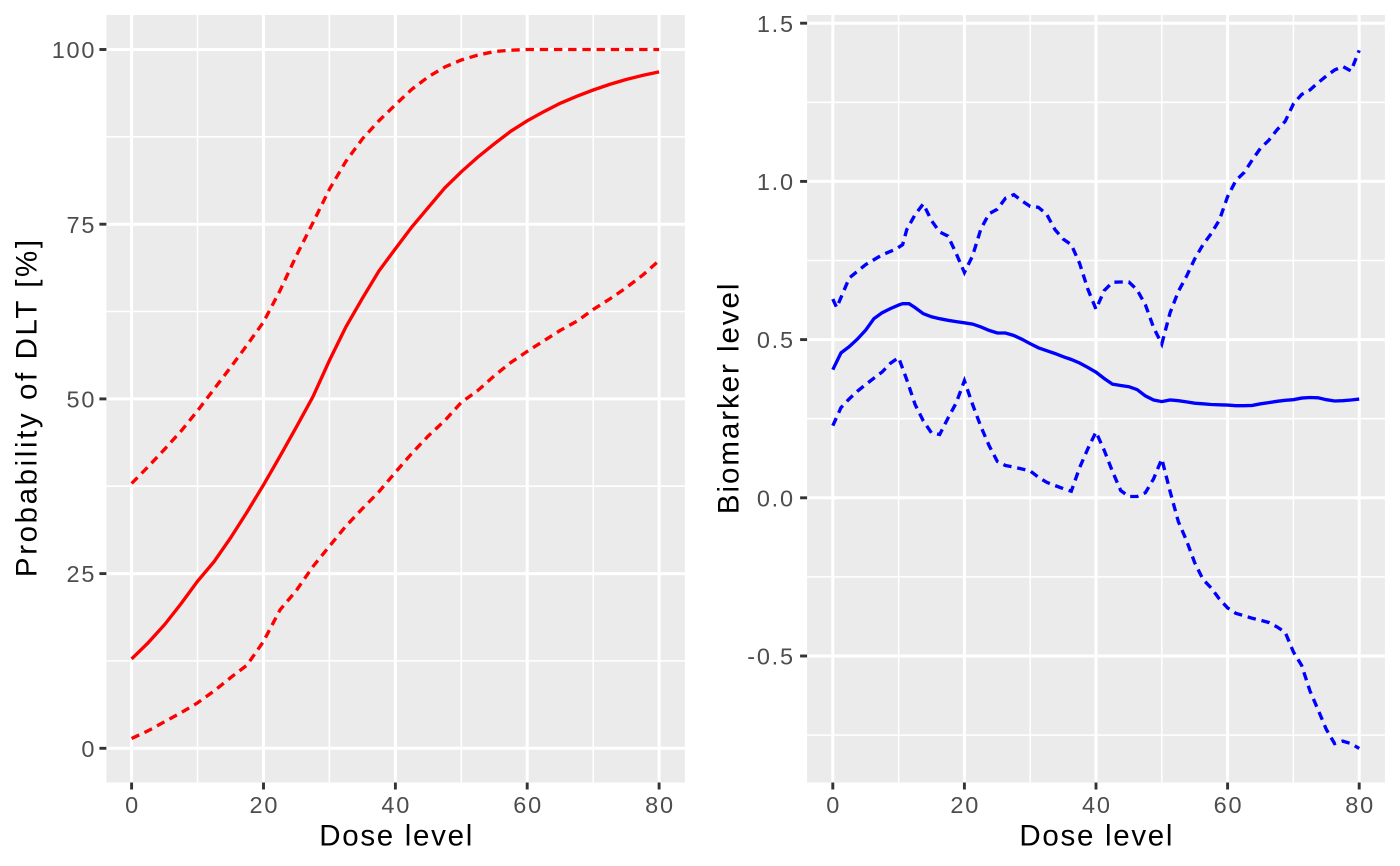 The height and width of the screenshot is (866, 1400). Describe the element at coordinates (776, 340) in the screenshot. I see `svg-text: 0.5` at that location.